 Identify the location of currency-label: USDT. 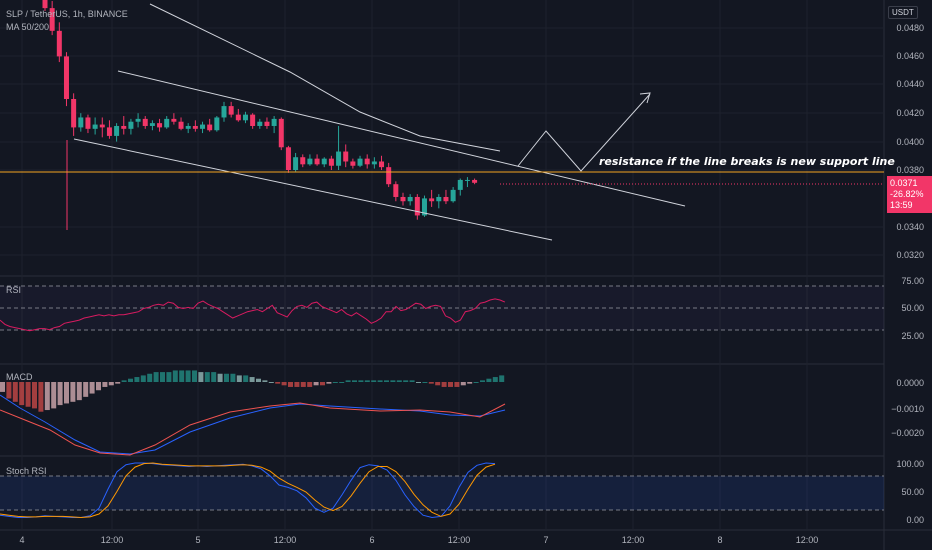
(903, 12).